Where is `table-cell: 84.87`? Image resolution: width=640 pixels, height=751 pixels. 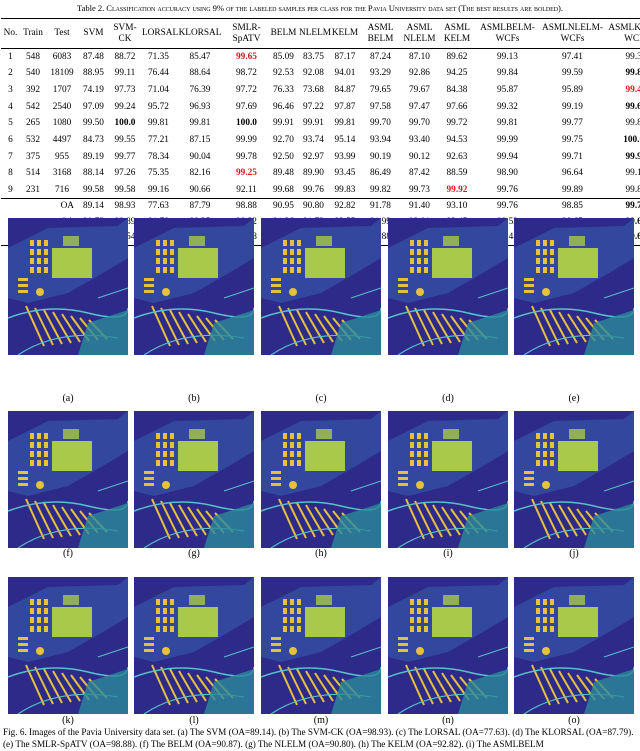
table-cell: 84.87 is located at coordinates (345, 89).